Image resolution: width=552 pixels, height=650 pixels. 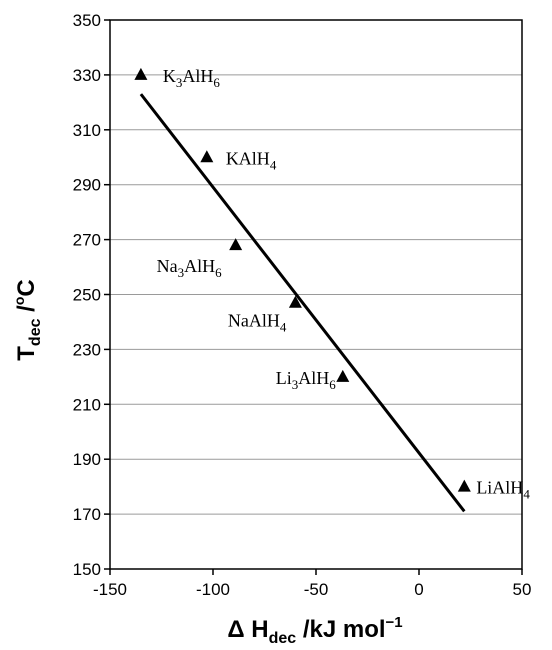 I want to click on point-label: LiAlH4, so click(x=503, y=490).